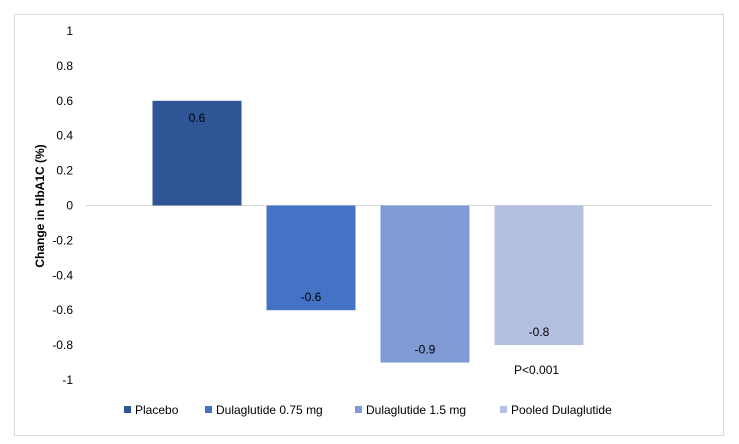 Image resolution: width=739 pixels, height=444 pixels. I want to click on data-label: 0.6, so click(197, 118).